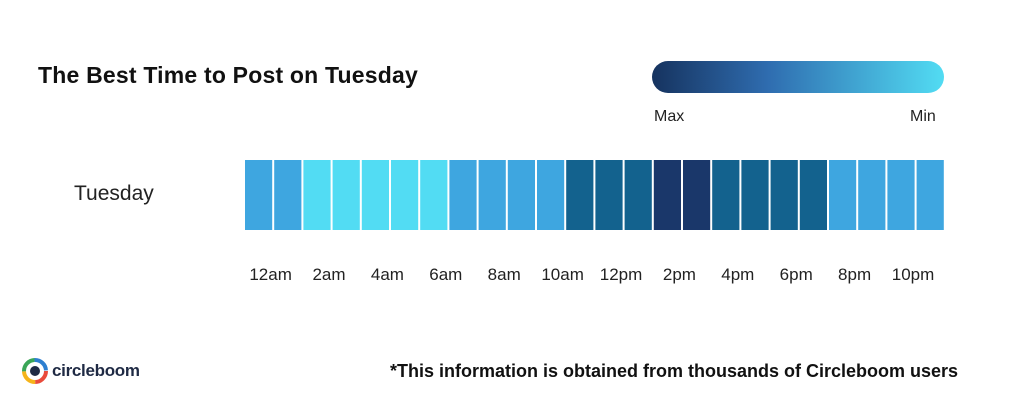 This screenshot has width=1020, height=401. I want to click on heatmap-cell-12pm, so click(609, 195).